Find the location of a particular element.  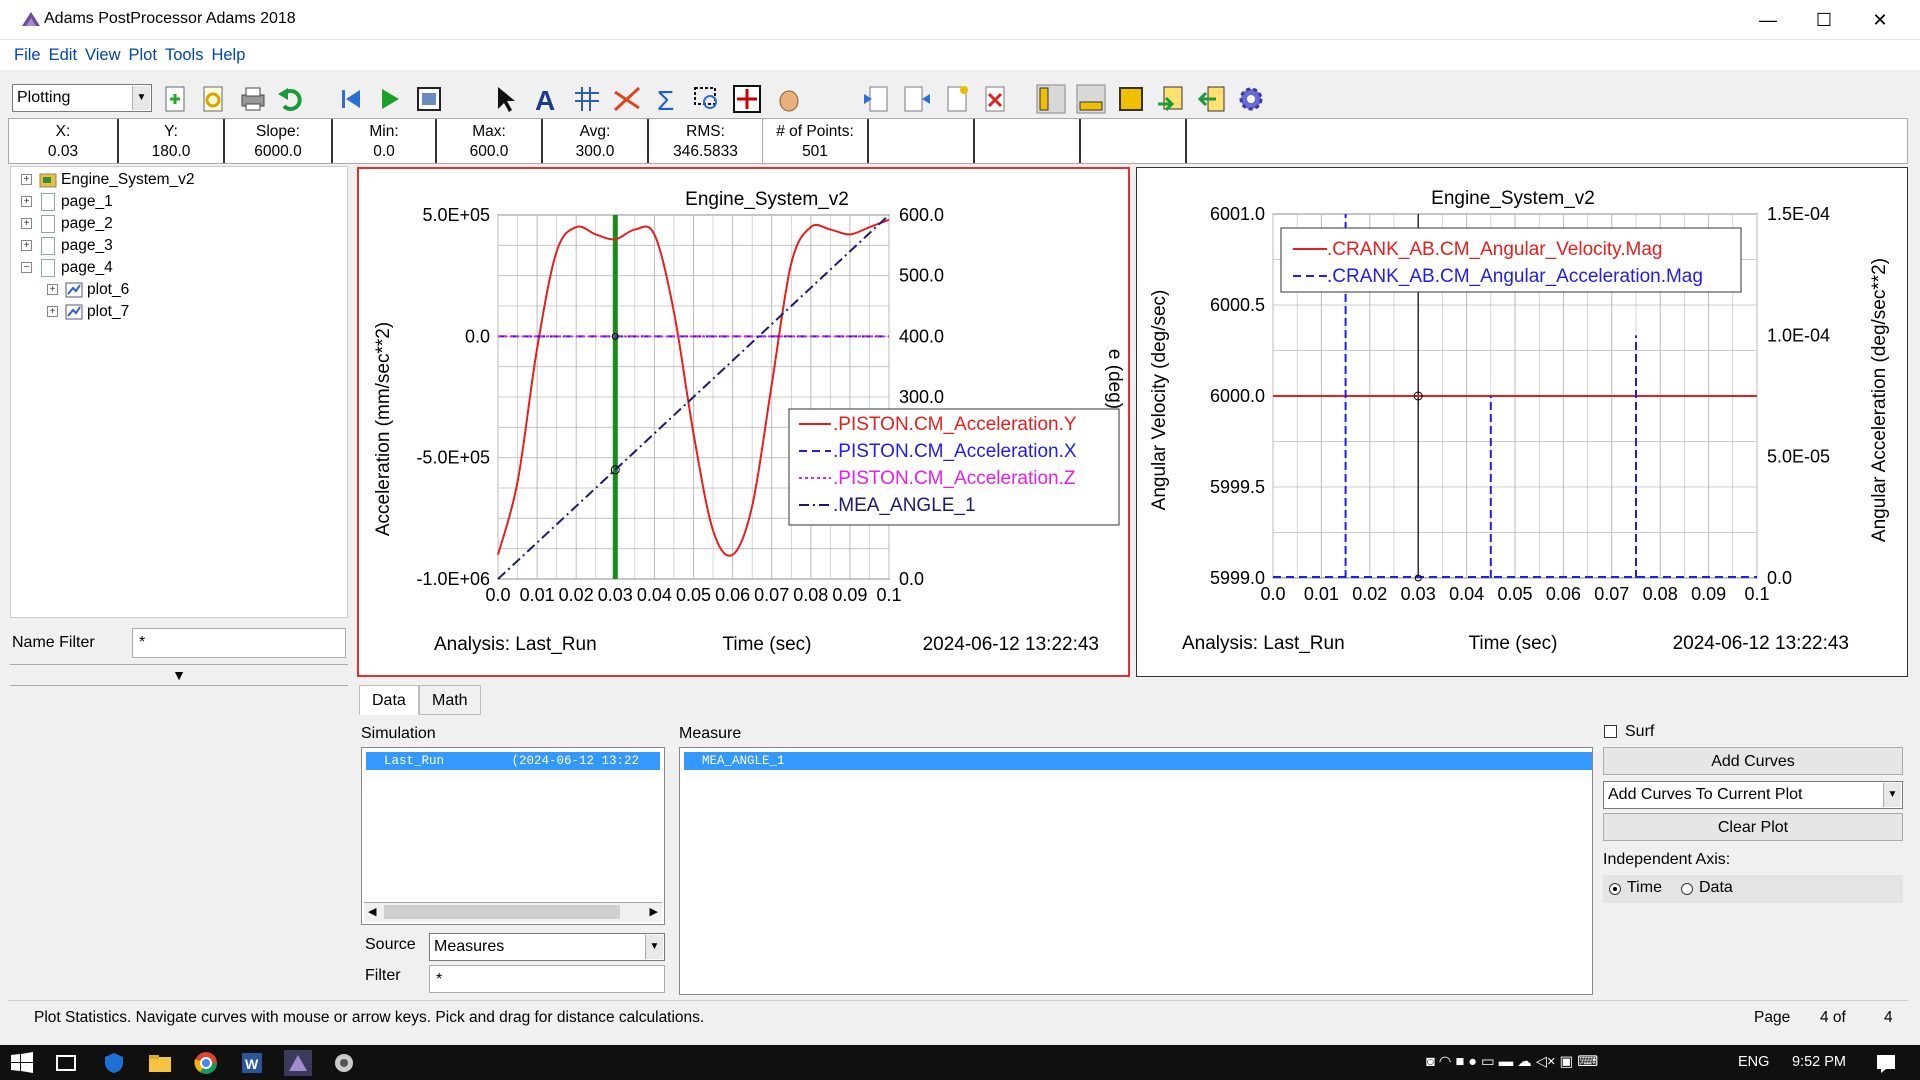

expand-panel-toggle: ▼ is located at coordinates (179, 675).